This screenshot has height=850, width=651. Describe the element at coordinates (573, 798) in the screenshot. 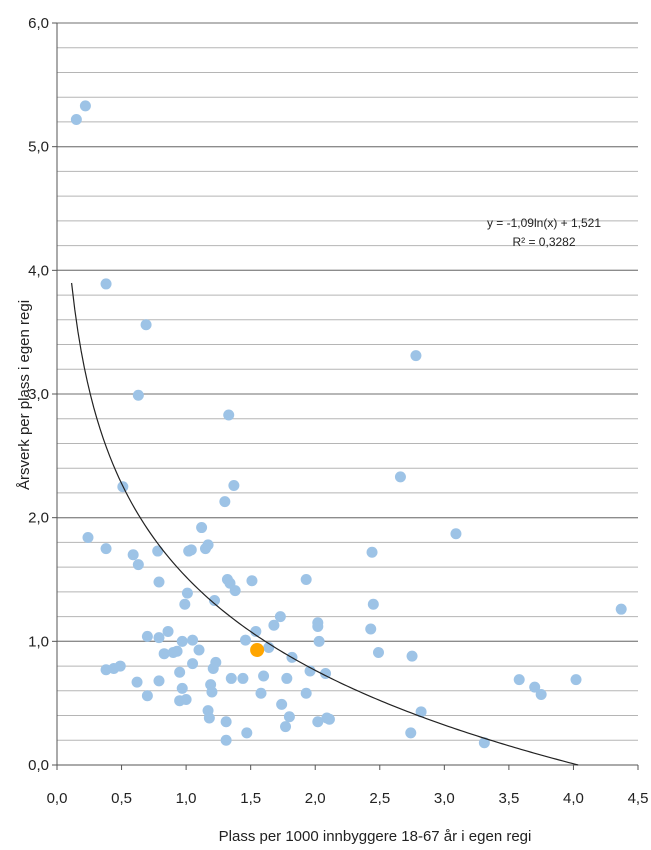

I see `x-tick-label: 4,0` at that location.